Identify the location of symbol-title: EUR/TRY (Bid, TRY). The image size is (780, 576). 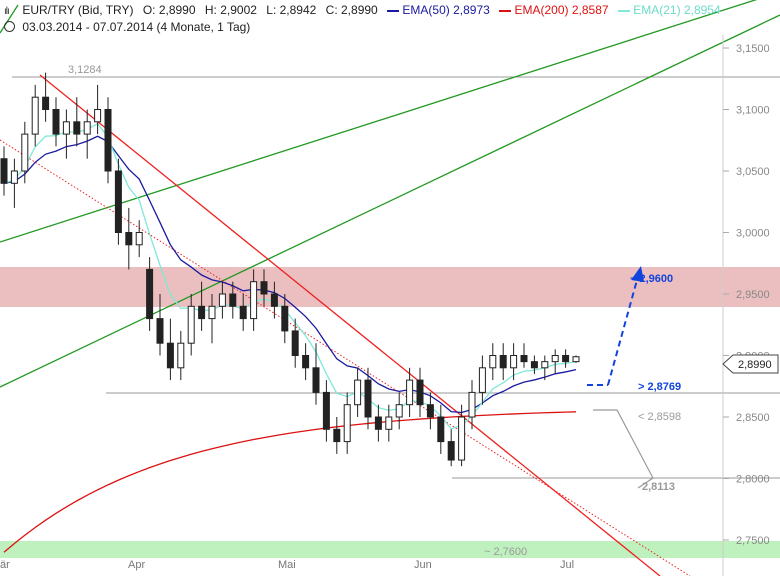
(78, 10).